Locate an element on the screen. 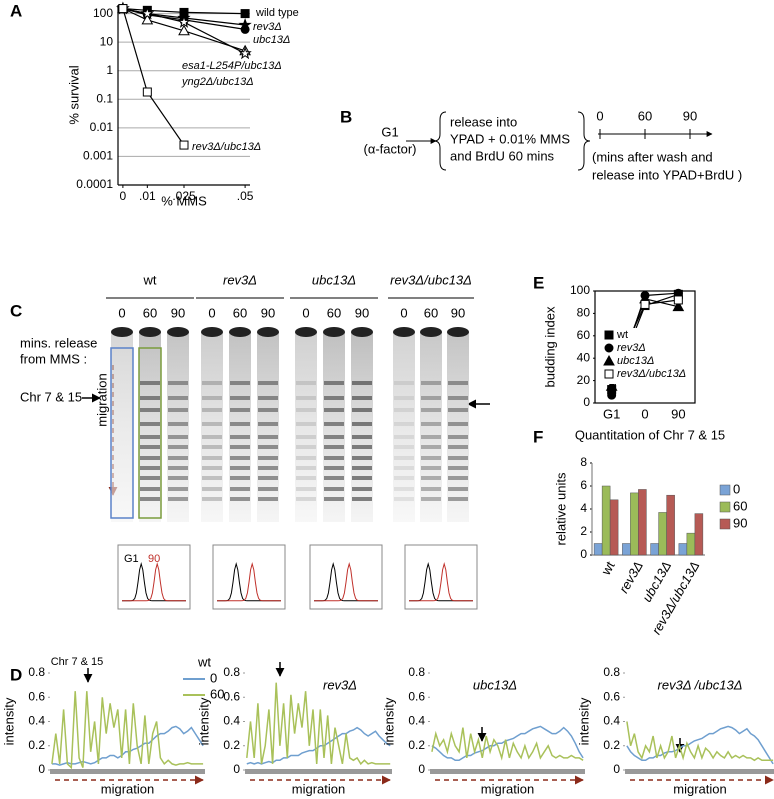  y-tick-label: 0 is located at coordinates (583, 554).